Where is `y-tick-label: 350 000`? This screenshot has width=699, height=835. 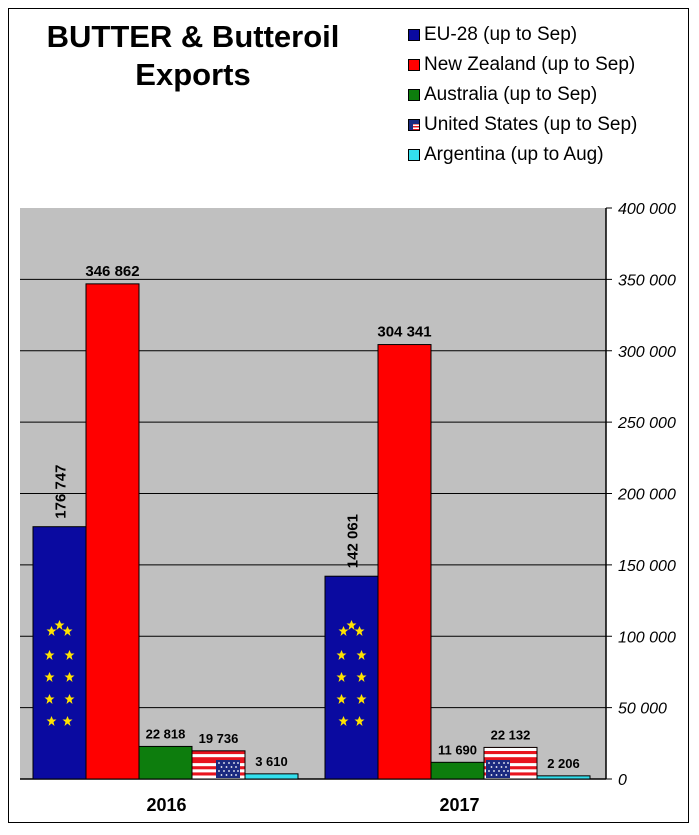 y-tick-label: 350 000 is located at coordinates (647, 280).